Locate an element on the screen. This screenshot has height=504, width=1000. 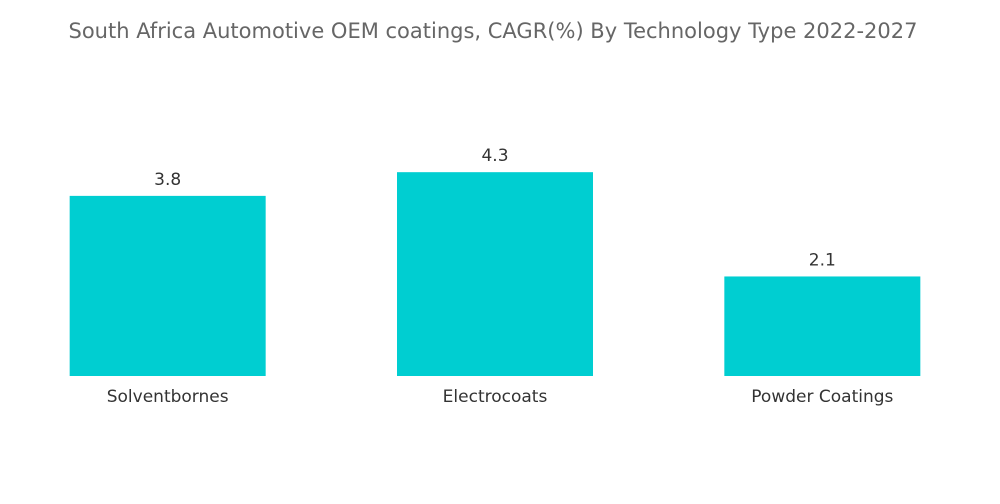
value-label: 2.1 is located at coordinates (822, 260).